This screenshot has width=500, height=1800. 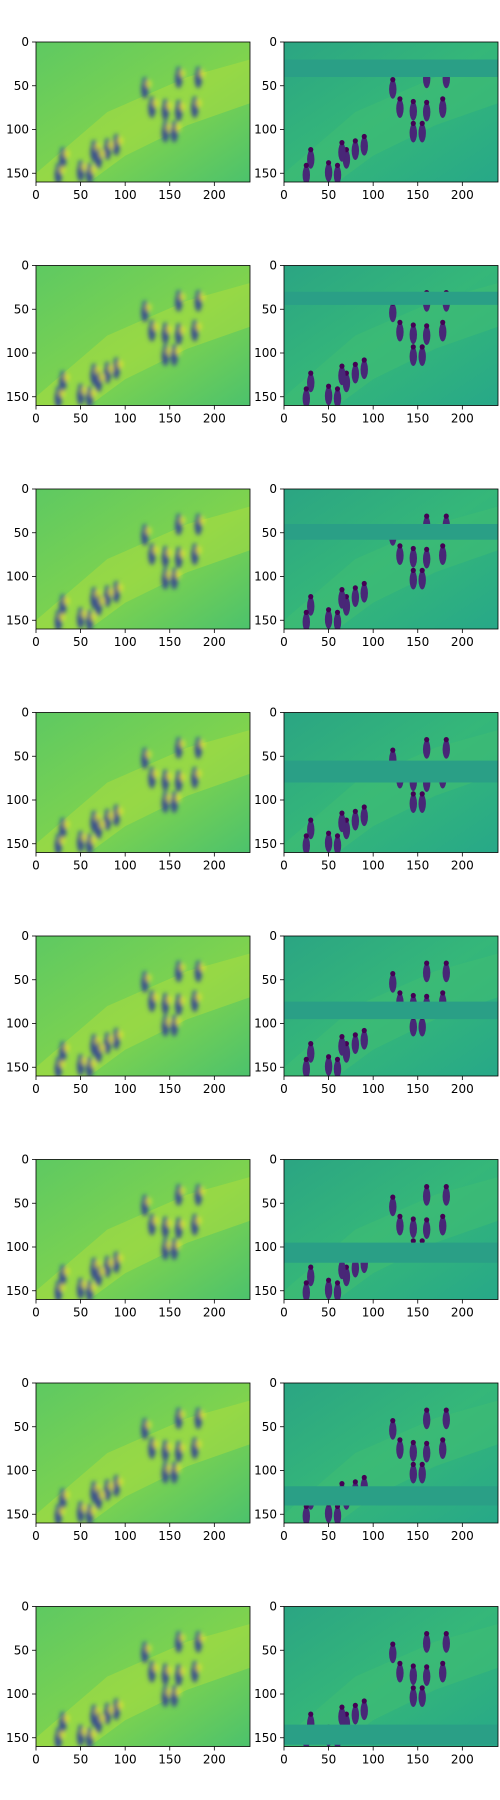 I want to click on image-panel-r5-c1: 0 50 100 150 200050100150, so click(x=128, y=1012).